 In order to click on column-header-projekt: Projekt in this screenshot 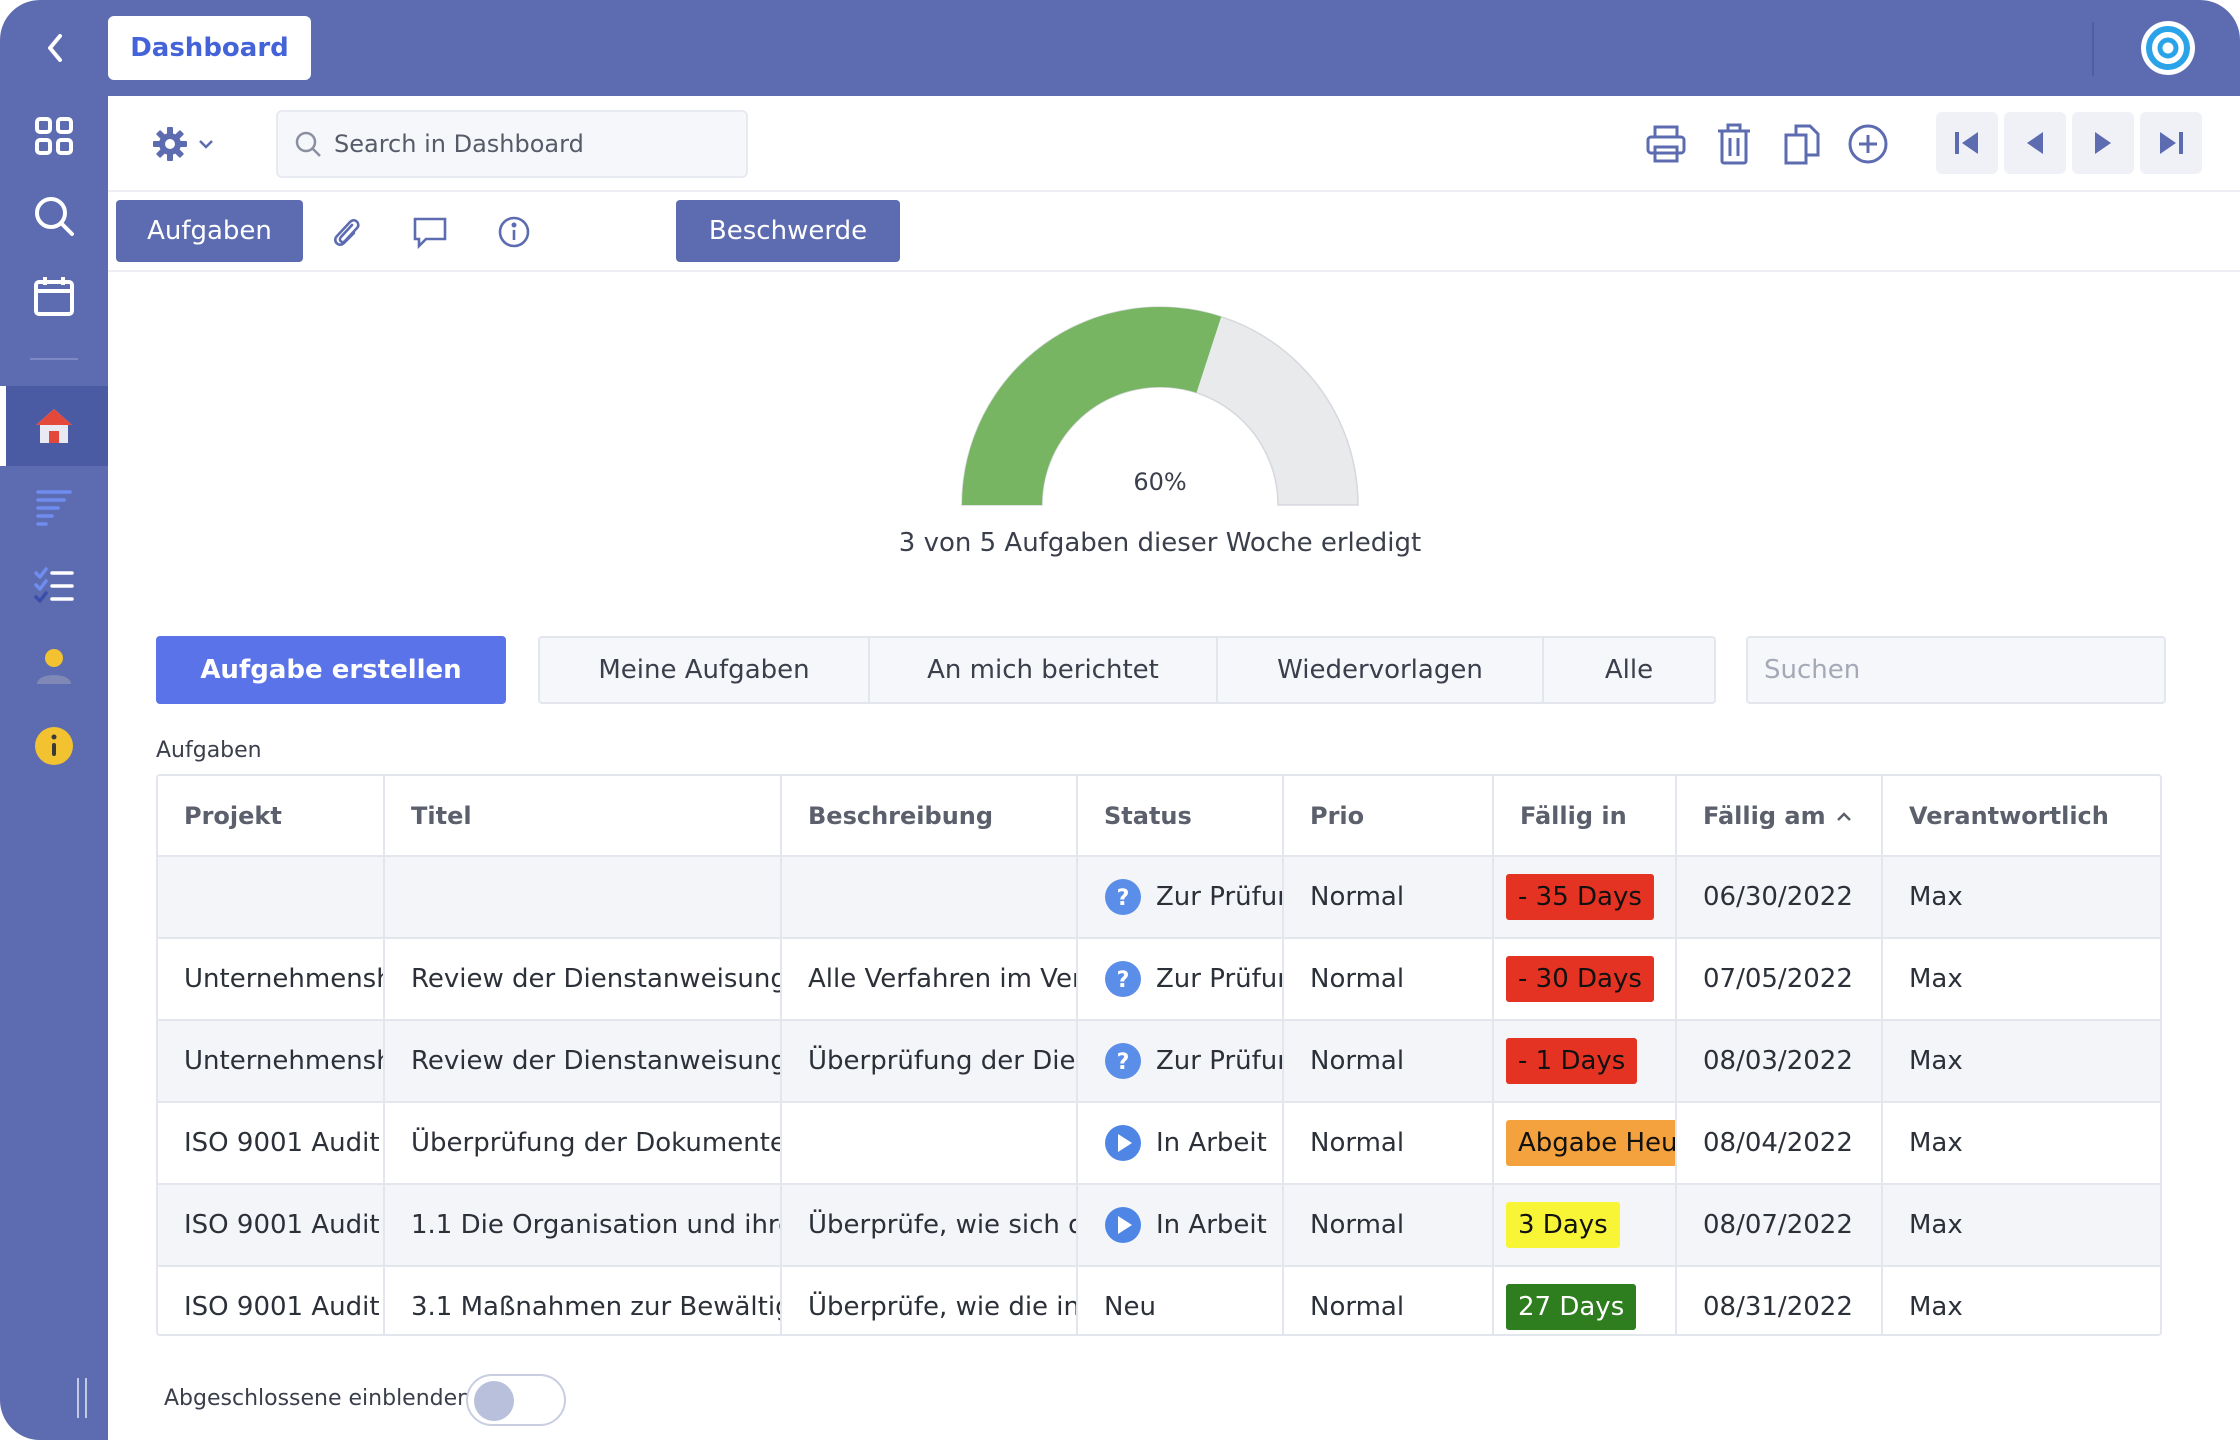, I will do `click(271, 816)`.